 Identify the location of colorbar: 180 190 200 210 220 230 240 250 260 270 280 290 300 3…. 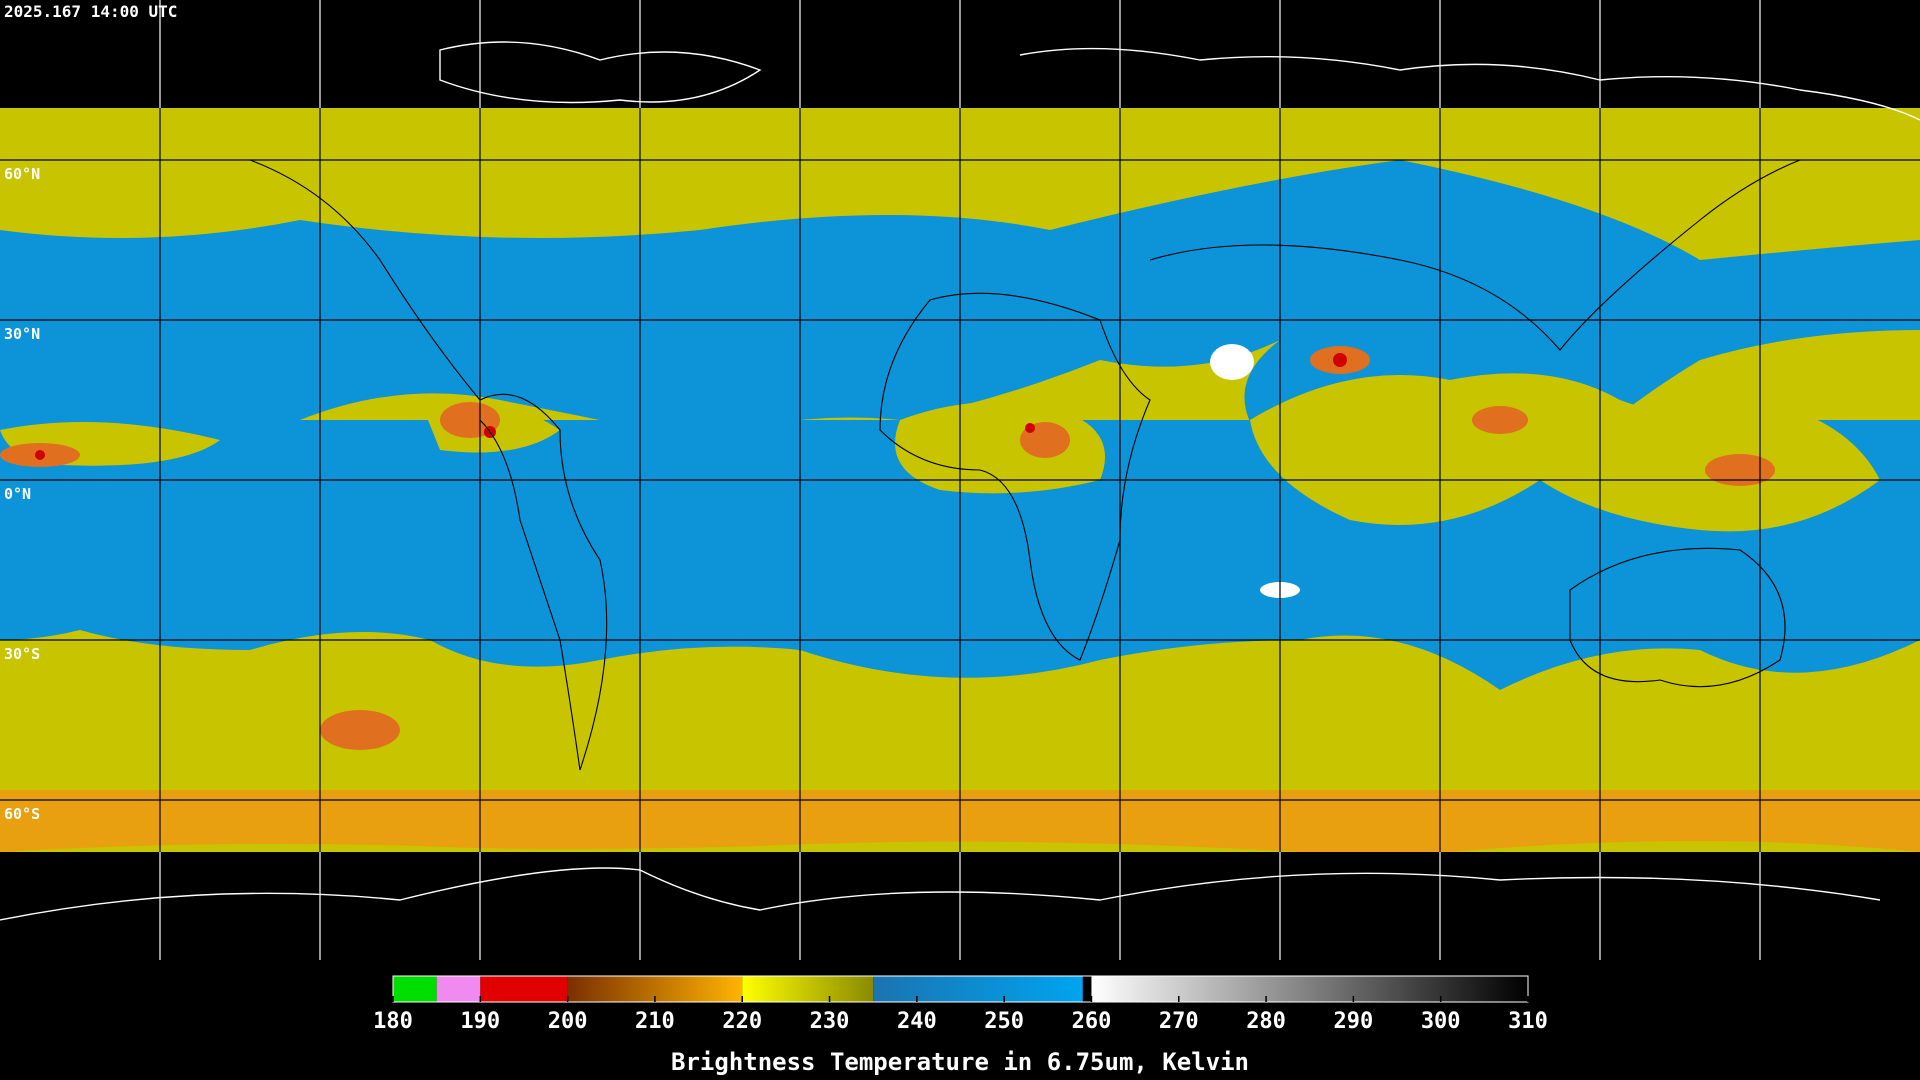
(960, 1004).